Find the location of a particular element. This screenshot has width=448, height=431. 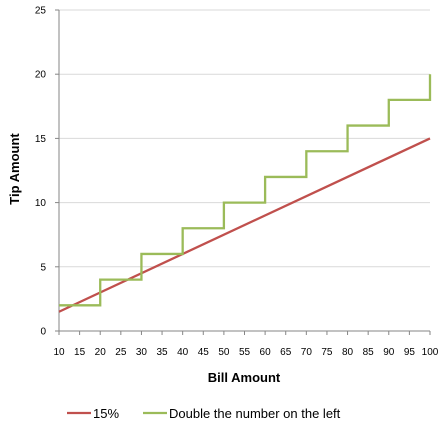

legend-item-0: 15% is located at coordinates (93, 413).